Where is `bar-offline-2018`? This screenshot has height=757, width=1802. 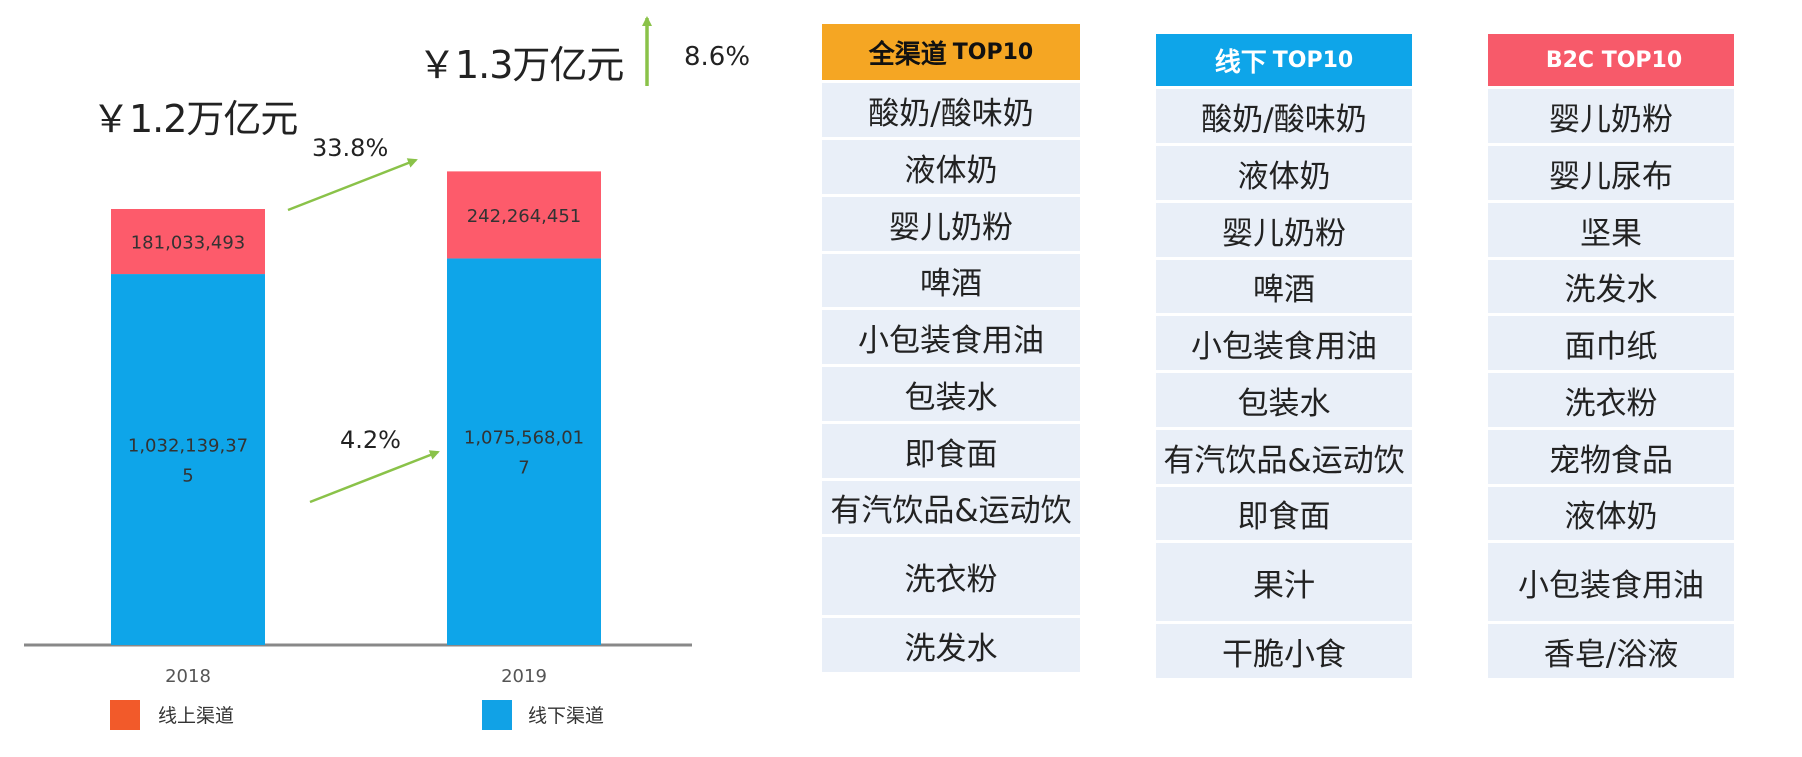 bar-offline-2018 is located at coordinates (188, 459).